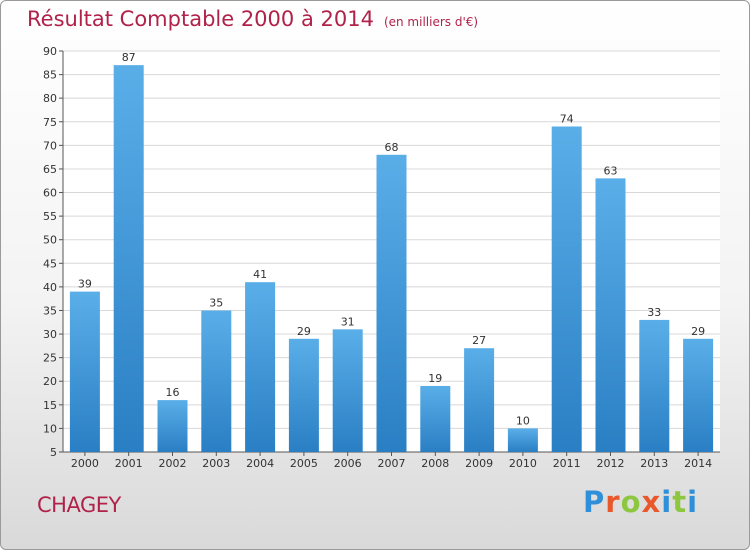  What do you see at coordinates (567, 118) in the screenshot?
I see `bar-value-label: 74` at bounding box center [567, 118].